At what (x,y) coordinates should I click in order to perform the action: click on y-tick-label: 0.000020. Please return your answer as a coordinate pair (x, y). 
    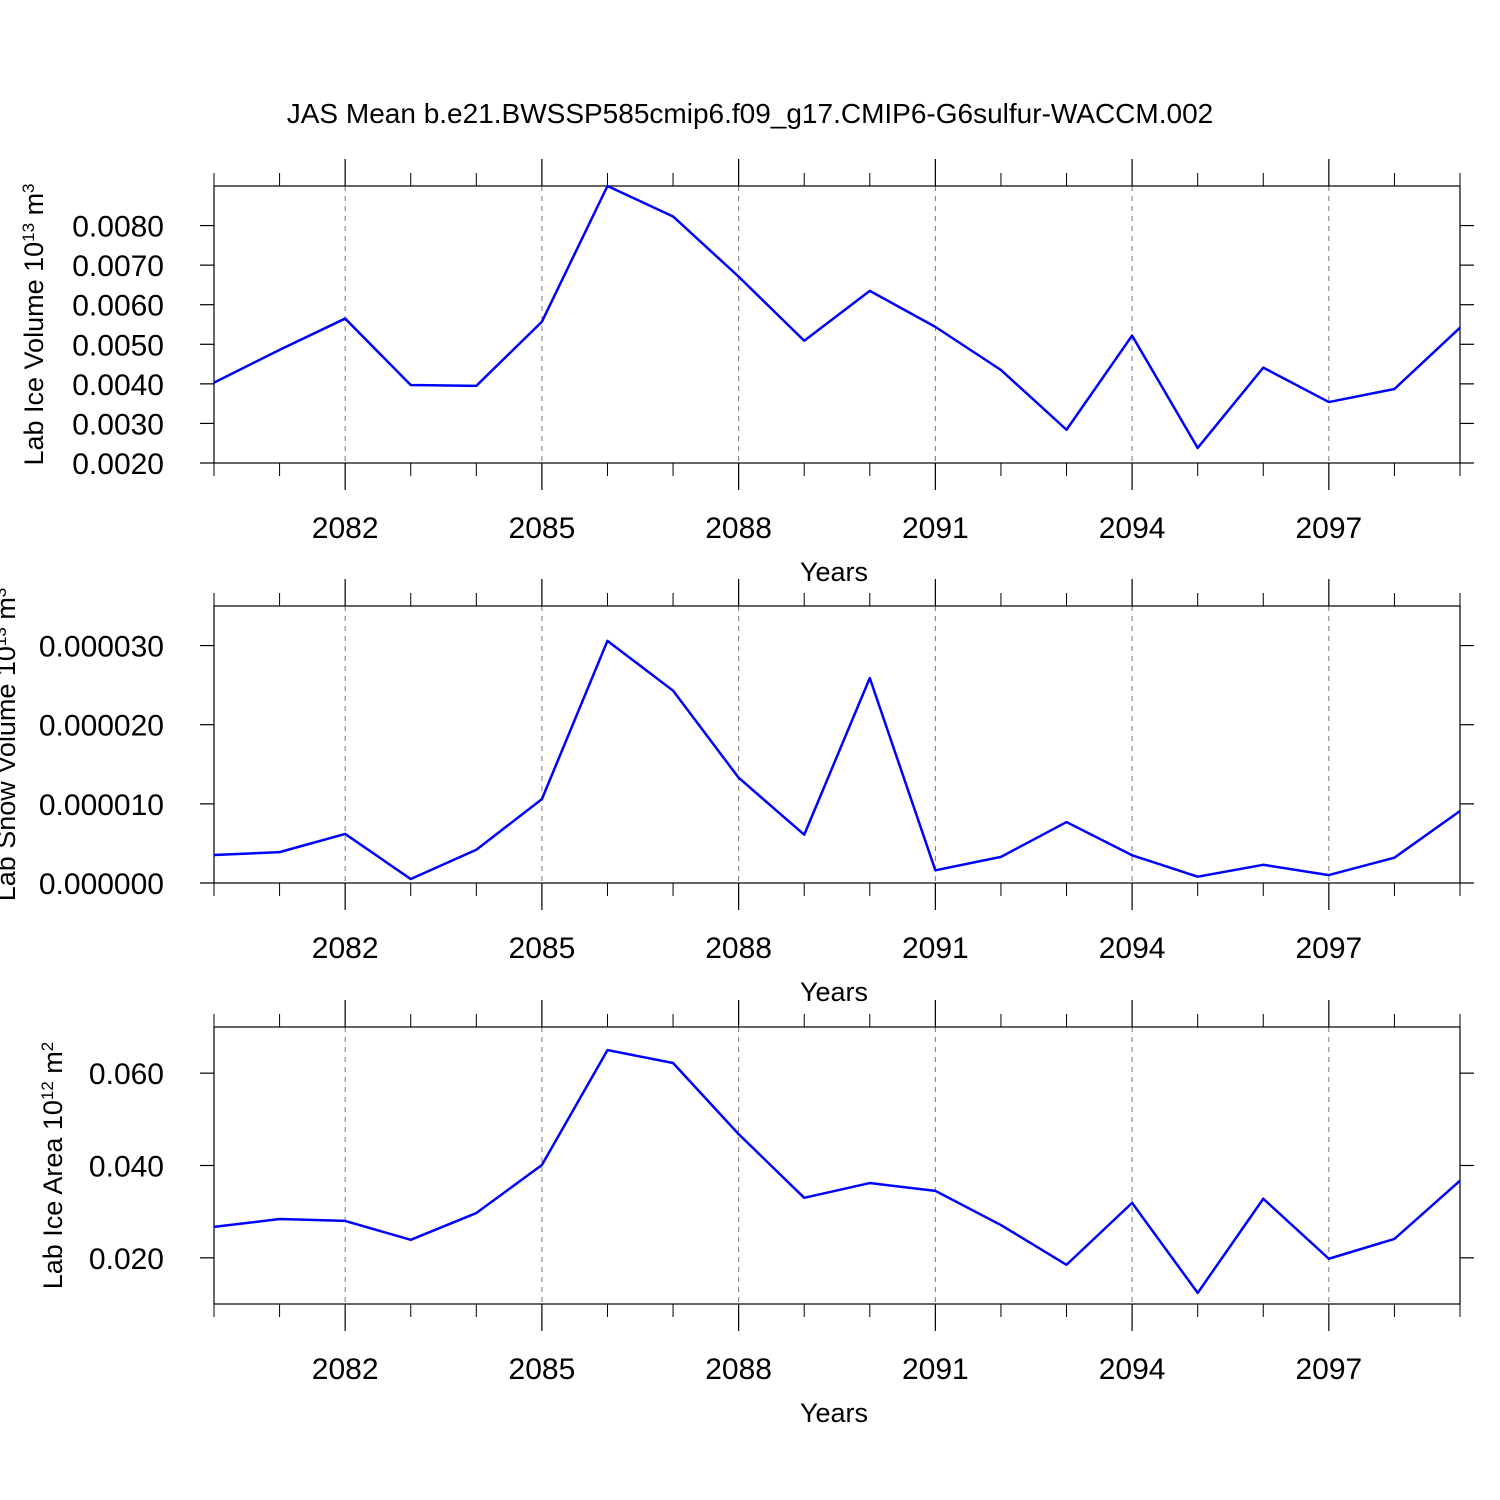
    Looking at the image, I should click on (101, 726).